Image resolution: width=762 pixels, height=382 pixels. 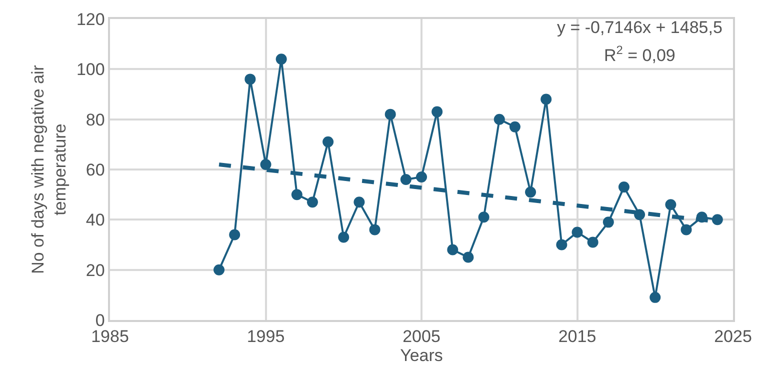 I want to click on x-tick-label: 1995, so click(x=265, y=336).